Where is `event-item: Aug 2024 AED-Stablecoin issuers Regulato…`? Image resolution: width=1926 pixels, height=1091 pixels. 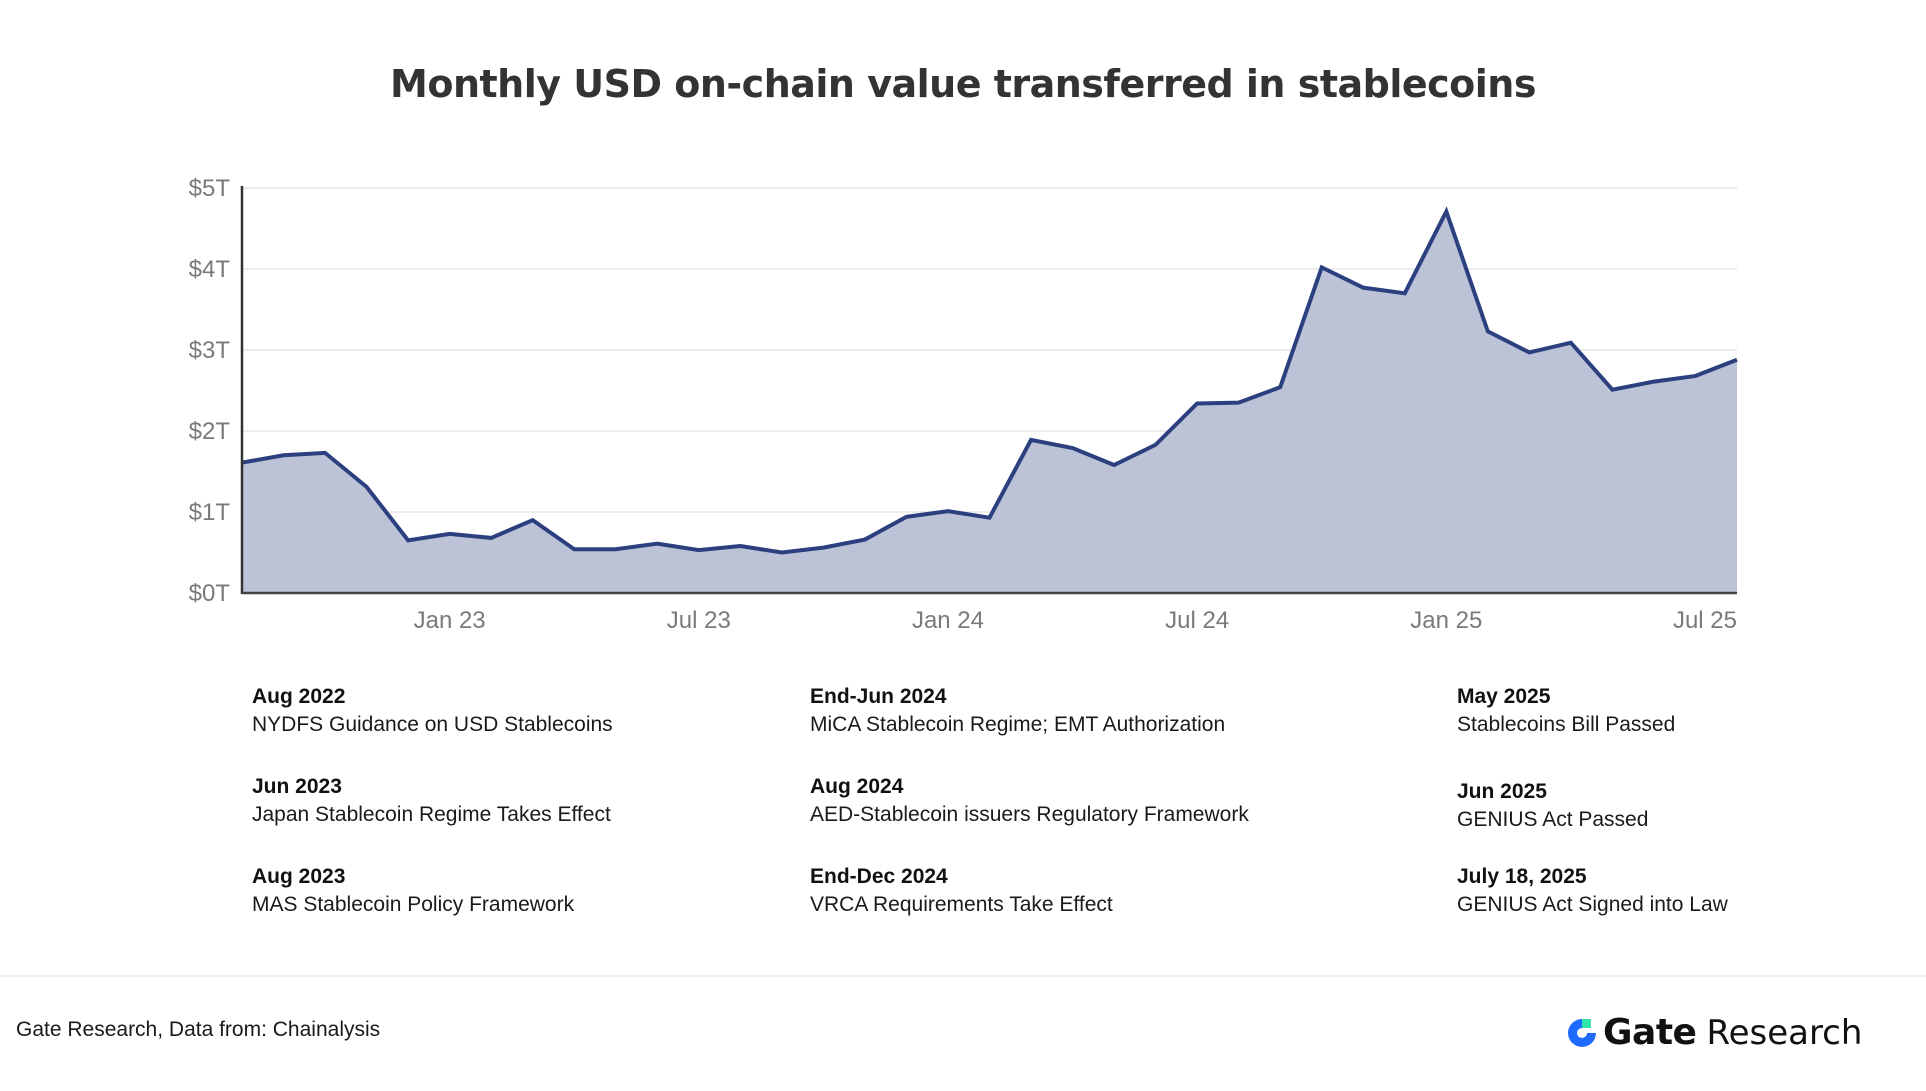 event-item: Aug 2024 AED-Stablecoin issuers Regulato… is located at coordinates (1029, 818).